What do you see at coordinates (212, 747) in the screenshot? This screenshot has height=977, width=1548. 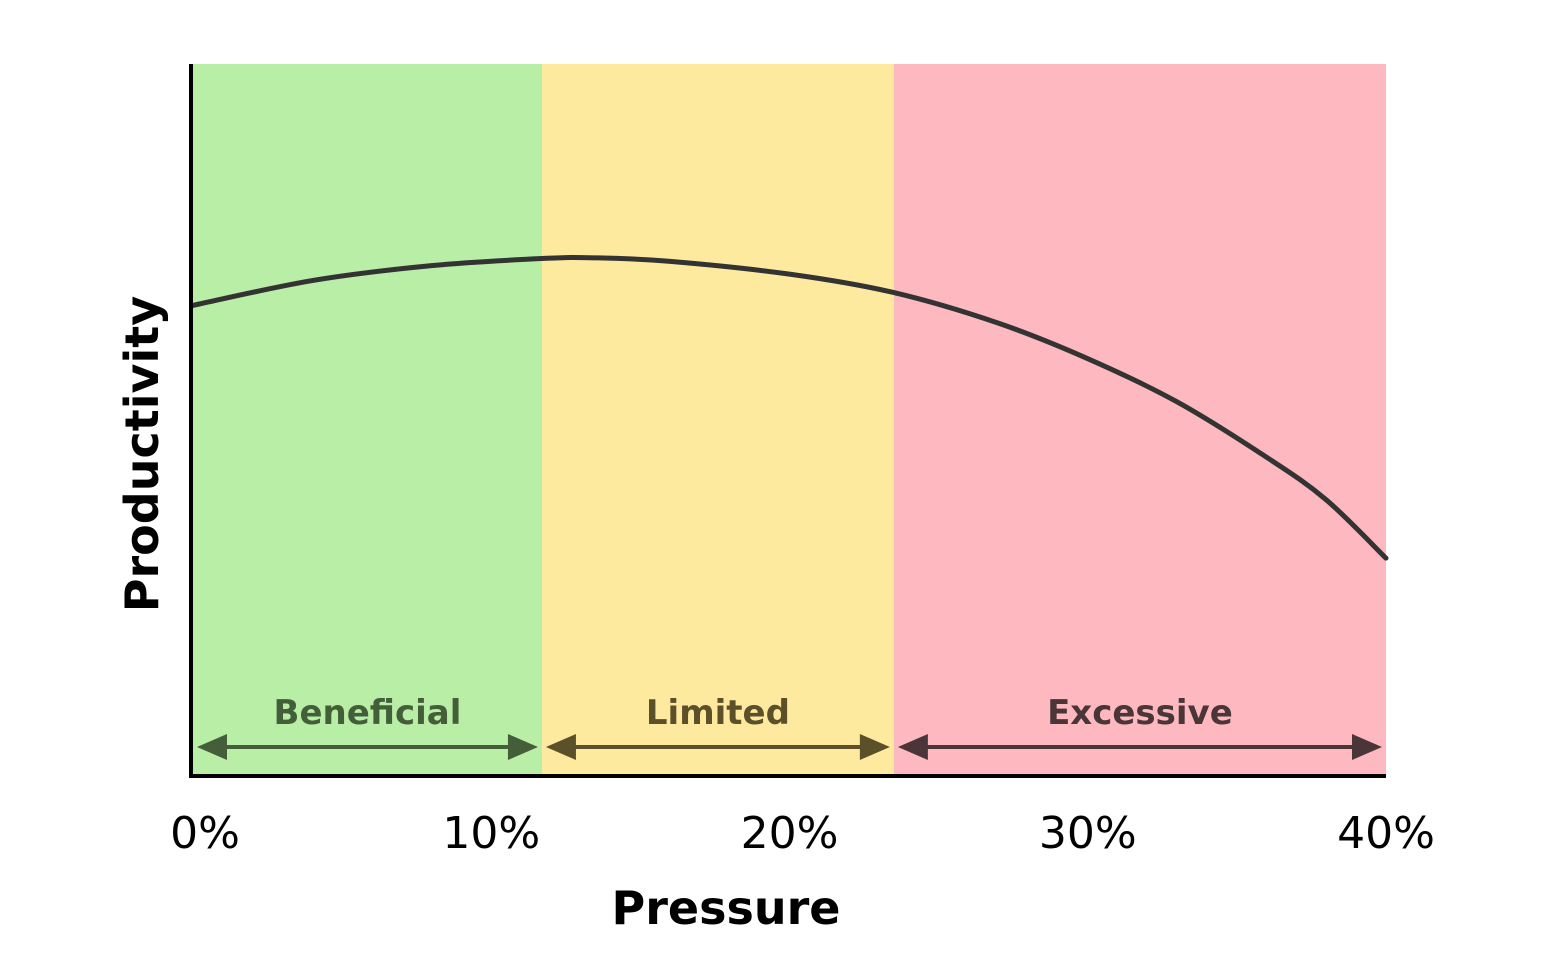 I see `zone-arrow-left-head-beneficial` at bounding box center [212, 747].